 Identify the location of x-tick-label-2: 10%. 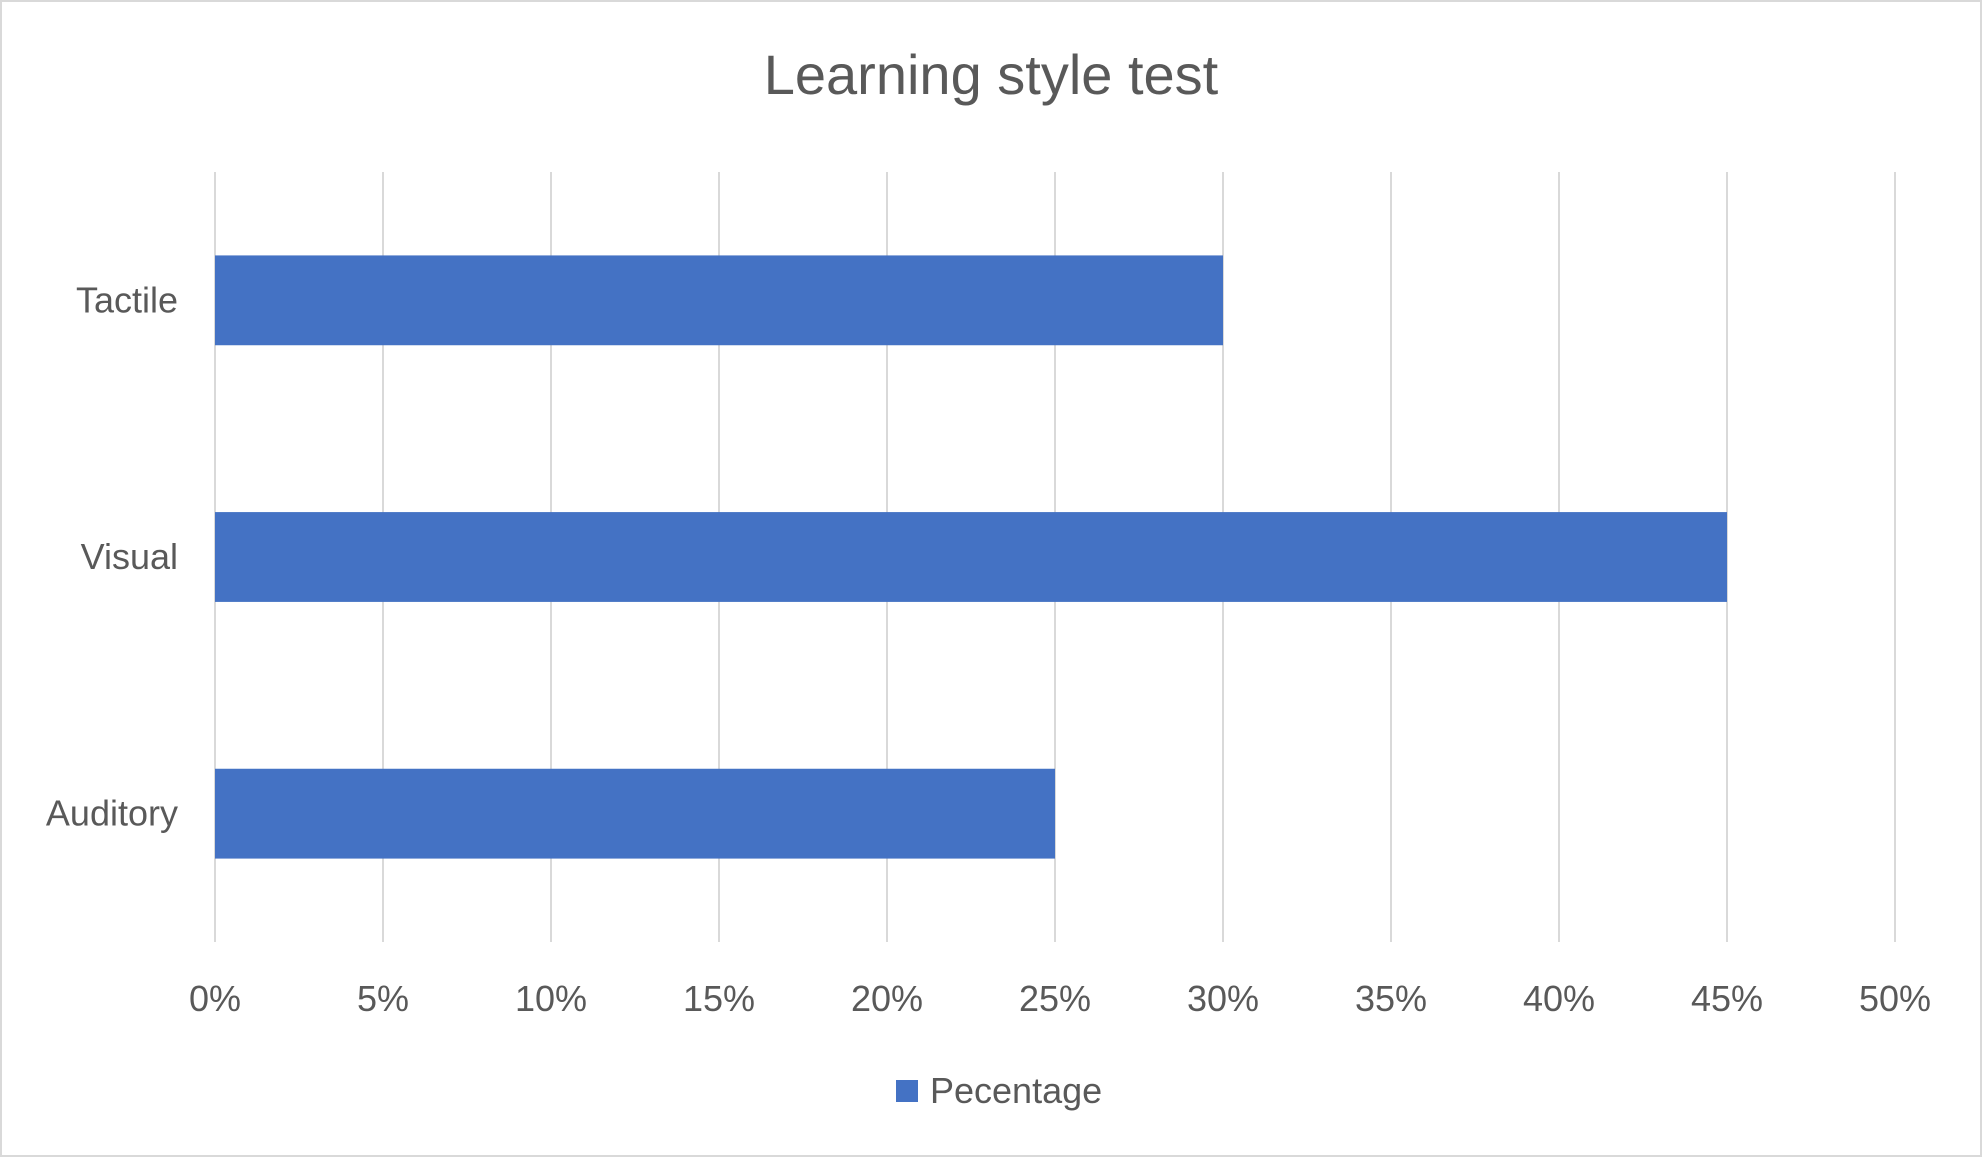
(551, 998).